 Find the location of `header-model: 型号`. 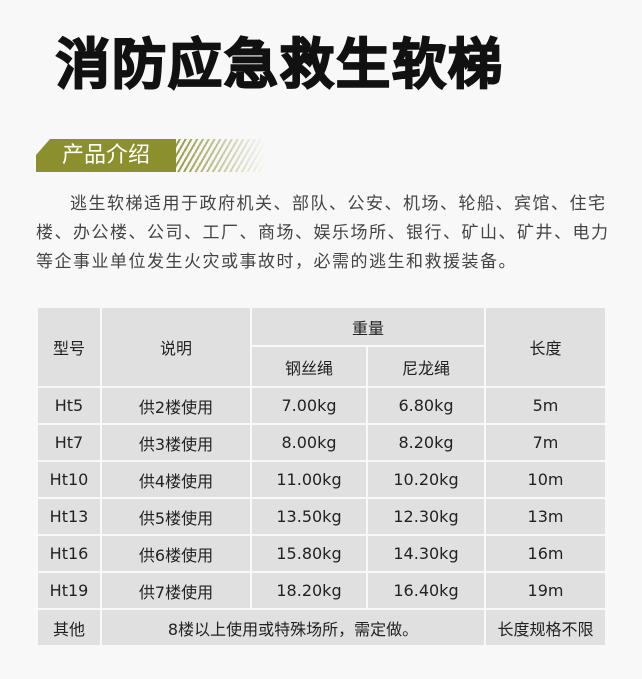

header-model: 型号 is located at coordinates (69, 347).